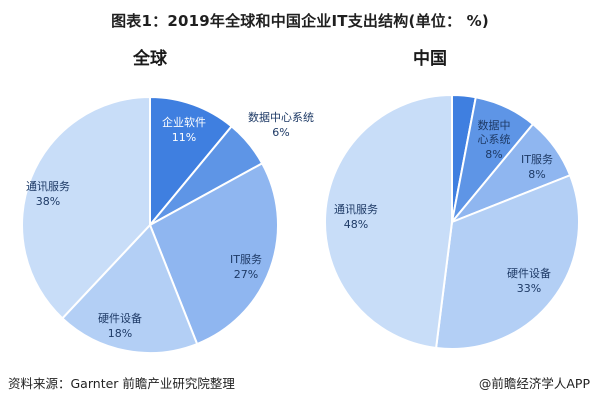 This screenshot has width=600, height=400. Describe the element at coordinates (120, 325) in the screenshot. I see `slice-label: 硬件设备 18%` at that location.